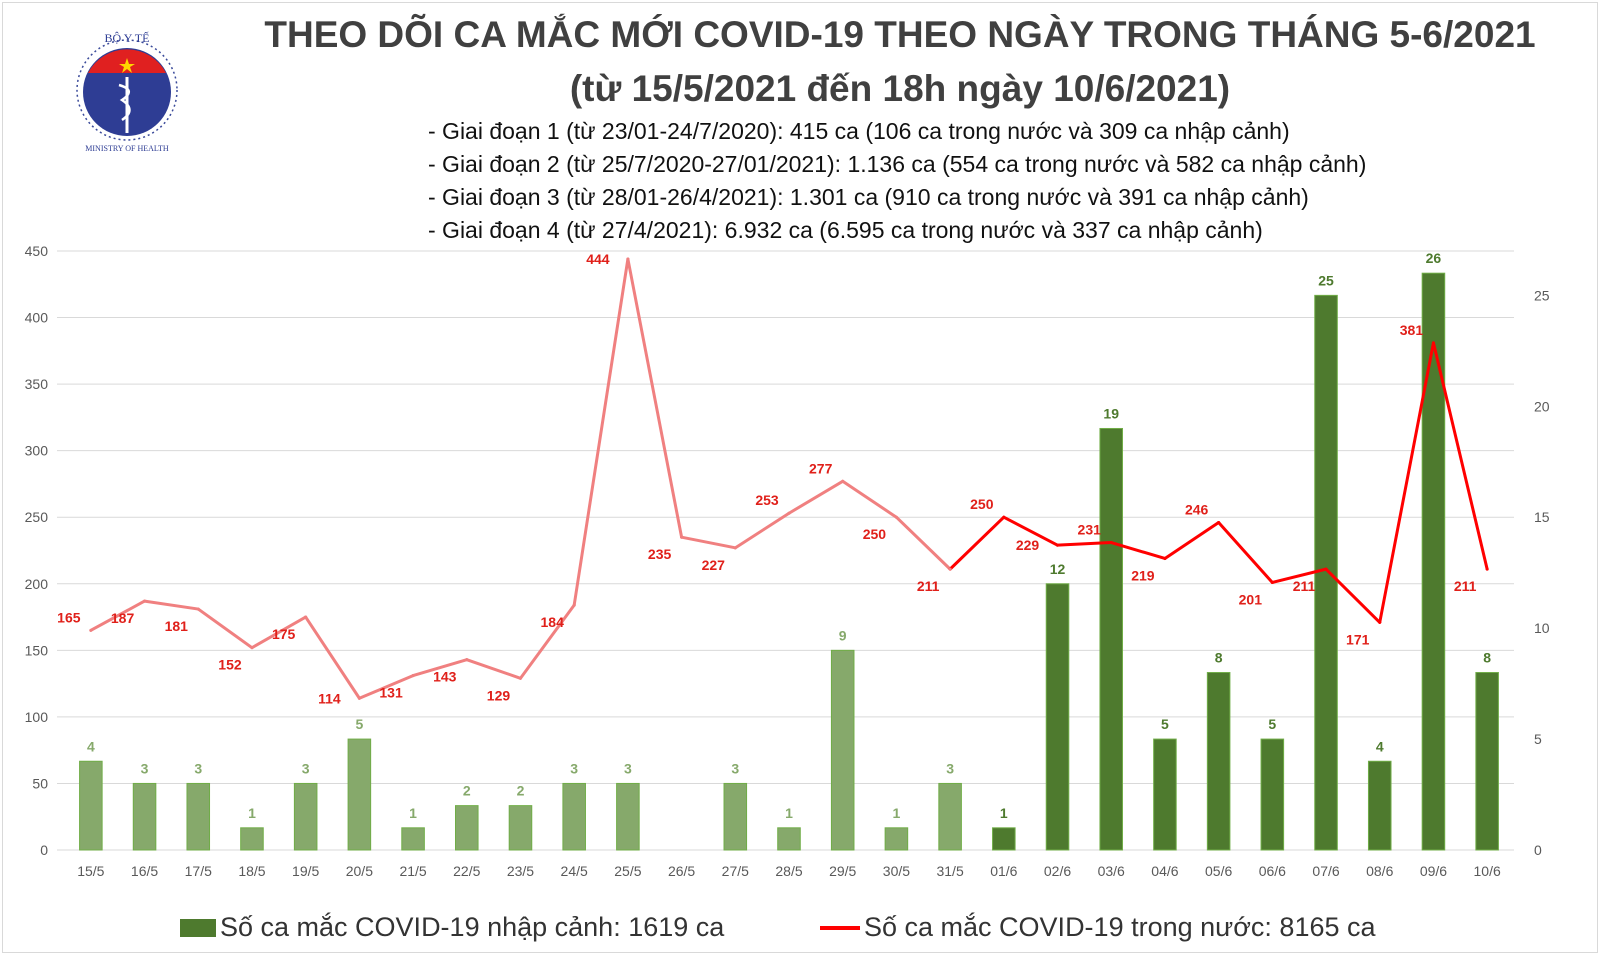  Describe the element at coordinates (628, 816) in the screenshot. I see `bar-imported-25/5` at that location.